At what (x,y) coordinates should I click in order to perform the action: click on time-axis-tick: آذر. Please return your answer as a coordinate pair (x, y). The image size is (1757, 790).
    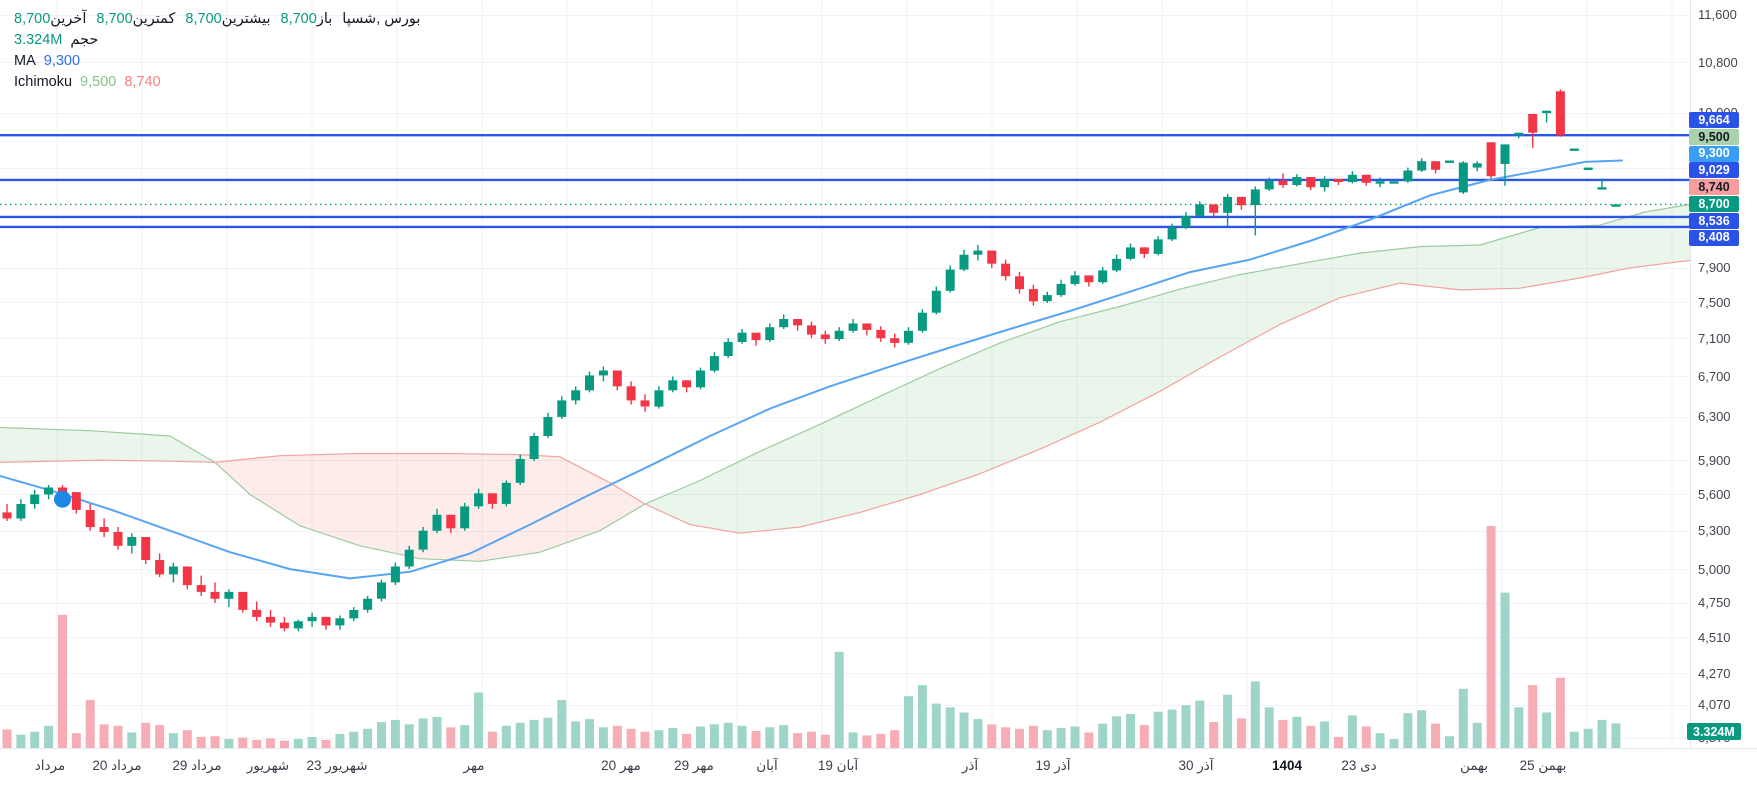
    Looking at the image, I should click on (970, 765).